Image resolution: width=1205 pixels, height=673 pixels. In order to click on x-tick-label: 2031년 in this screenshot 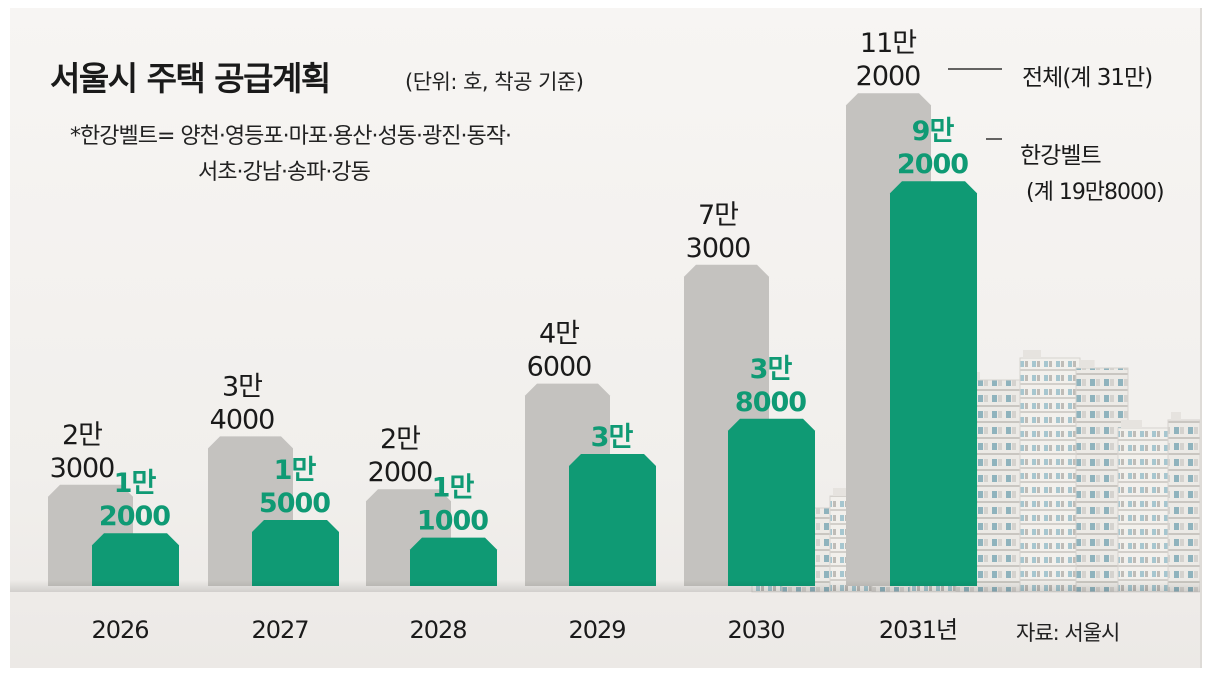, I will do `click(918, 630)`.